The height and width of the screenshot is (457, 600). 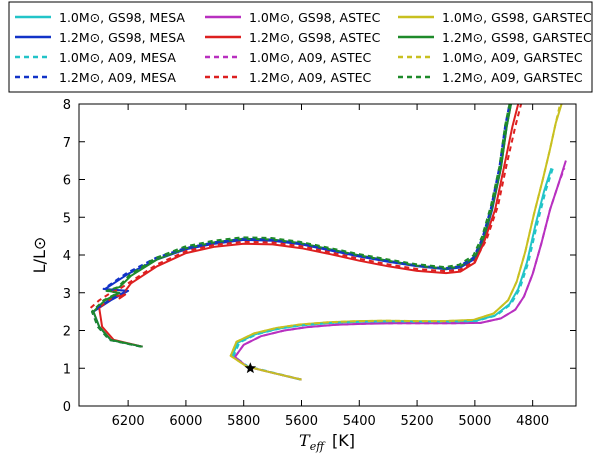 What do you see at coordinates (301, 421) in the screenshot?
I see `x-tick-label: 5600` at bounding box center [301, 421].